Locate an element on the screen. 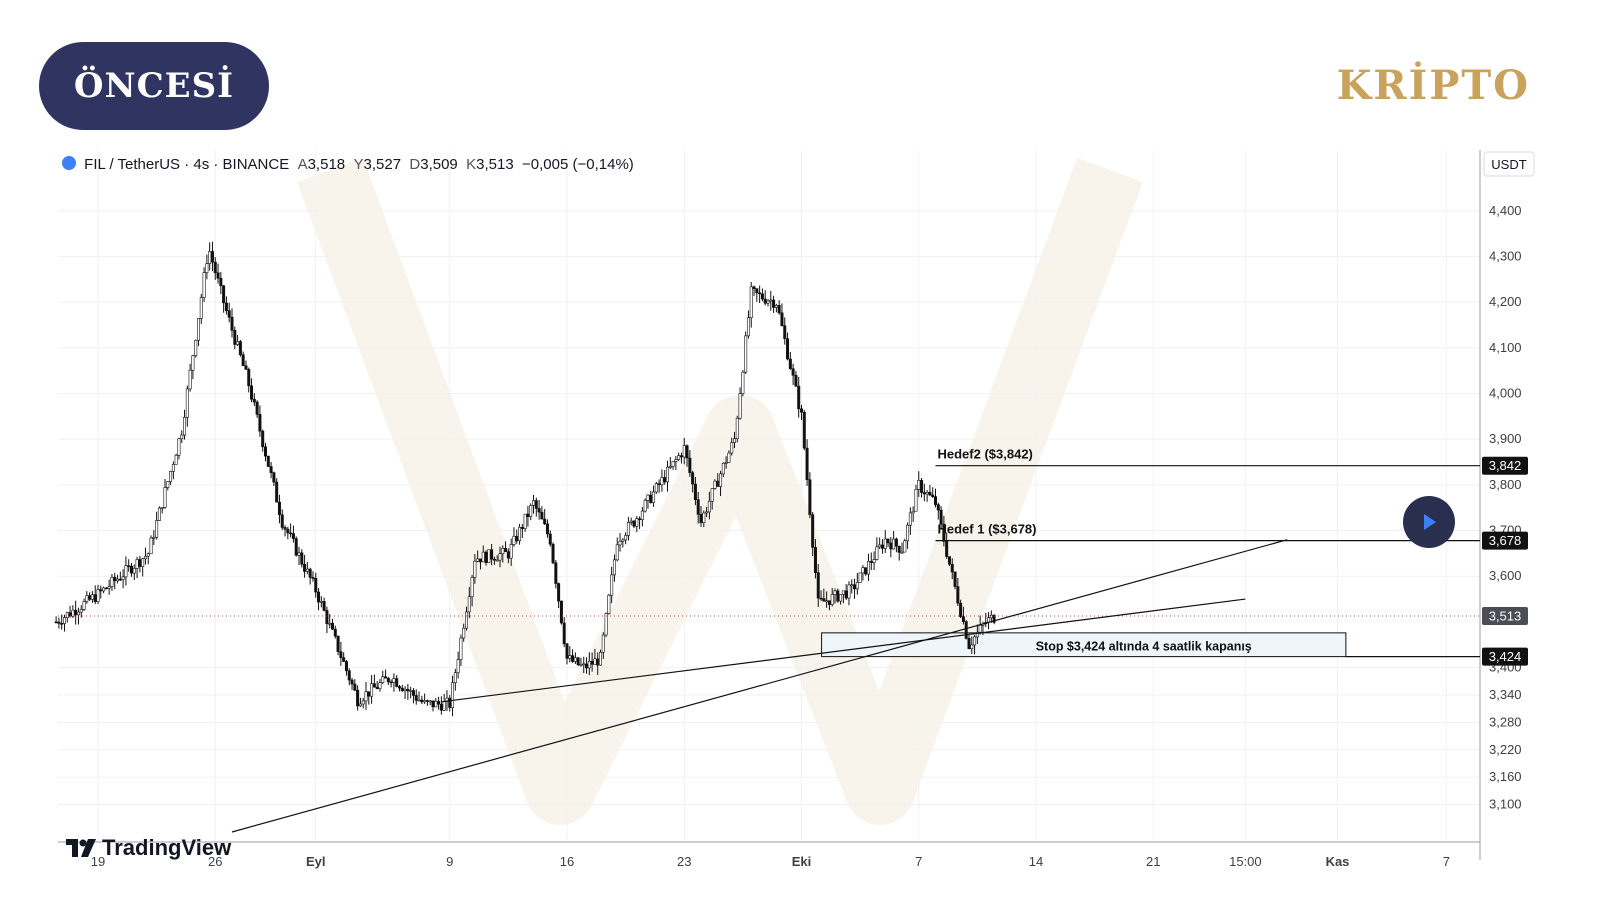 The image size is (1600, 900). symbol-label: FIL / TetherUS · 4s · BINANCE is located at coordinates (187, 164).